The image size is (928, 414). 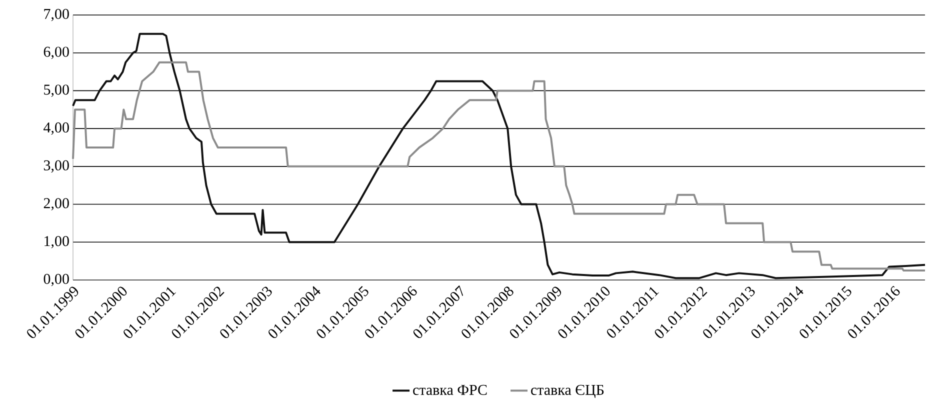 I want to click on y-tick-label: 6,00, so click(x=56, y=52).